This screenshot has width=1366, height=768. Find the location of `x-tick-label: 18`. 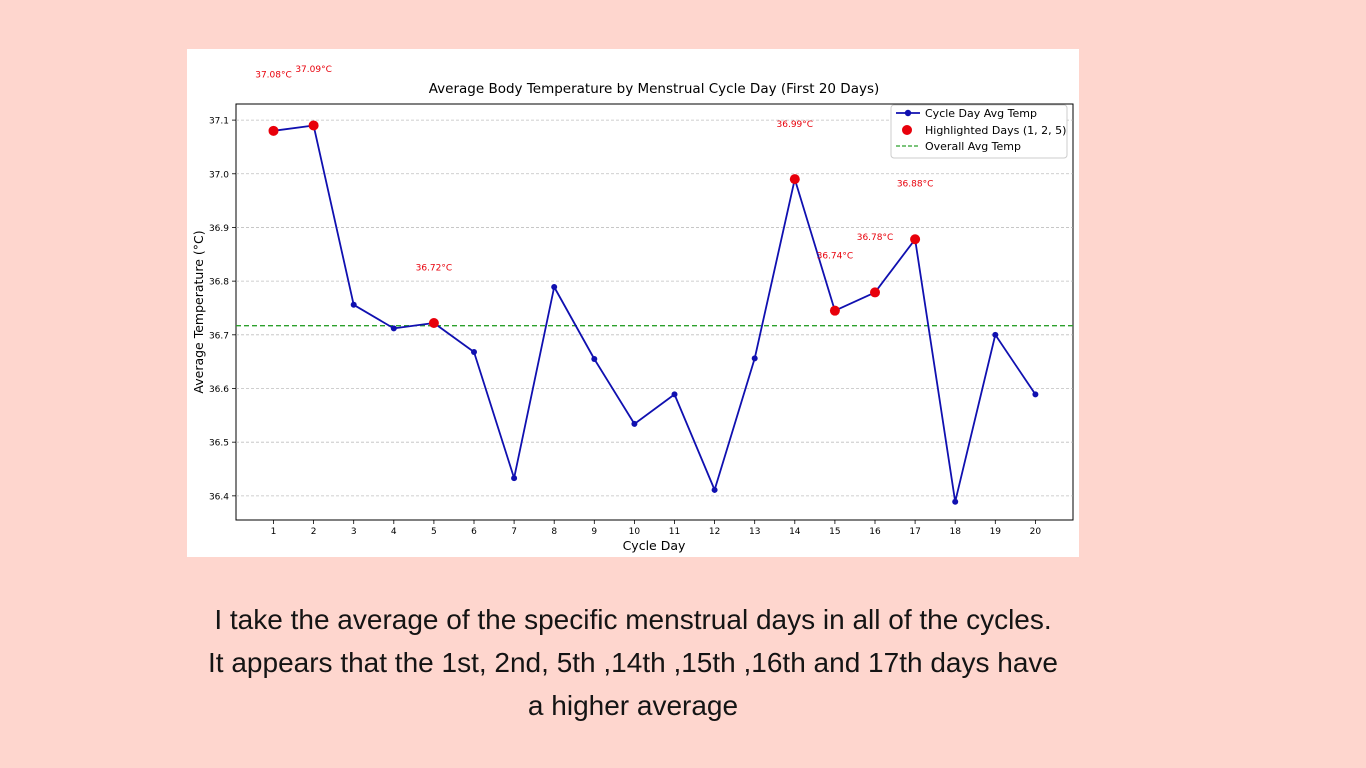

x-tick-label: 18 is located at coordinates (955, 532).